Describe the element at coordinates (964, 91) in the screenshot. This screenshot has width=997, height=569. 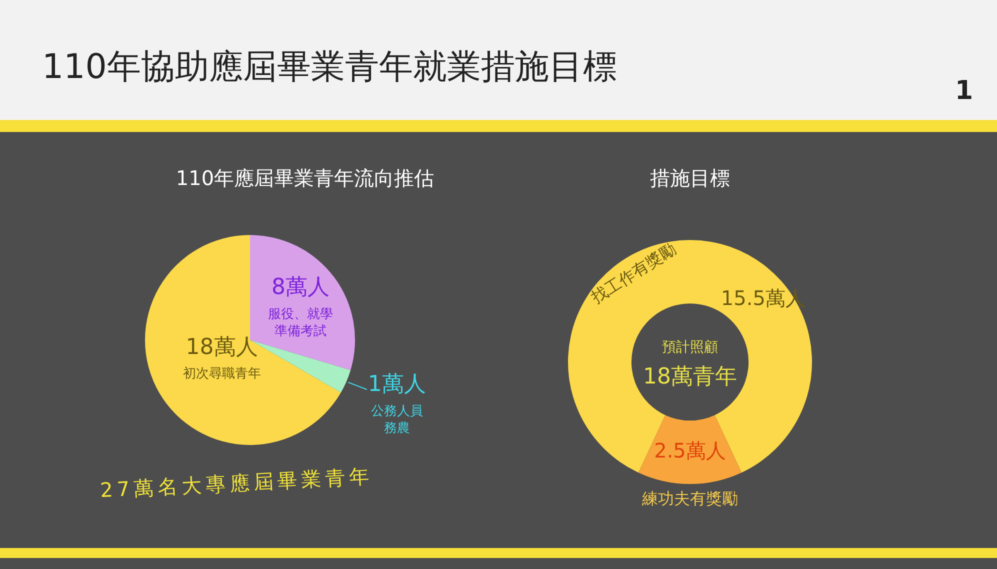
I see `text: 1` at that location.